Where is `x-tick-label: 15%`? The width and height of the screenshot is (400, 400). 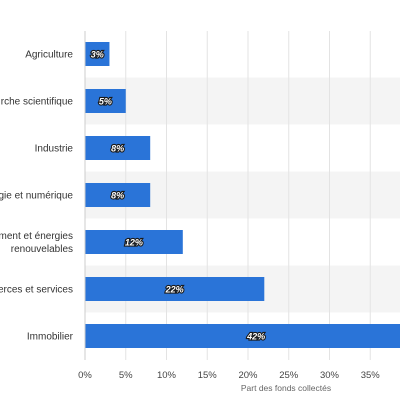
x-tick-label: 15% is located at coordinates (208, 375).